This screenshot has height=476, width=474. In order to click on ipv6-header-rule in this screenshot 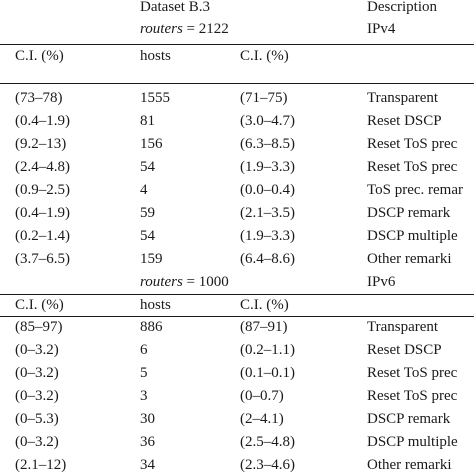, I will do `click(237, 316)`.